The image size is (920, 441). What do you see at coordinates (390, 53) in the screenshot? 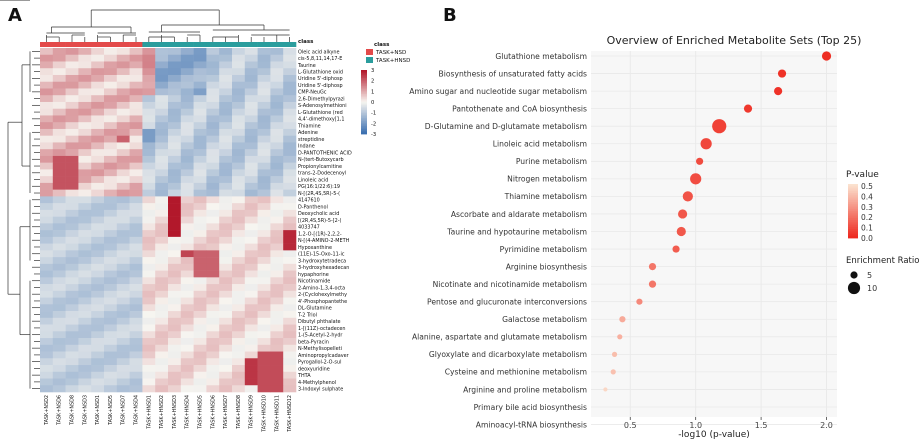
I see `class-legend-item-nsd: TASK+NSD` at bounding box center [390, 53].